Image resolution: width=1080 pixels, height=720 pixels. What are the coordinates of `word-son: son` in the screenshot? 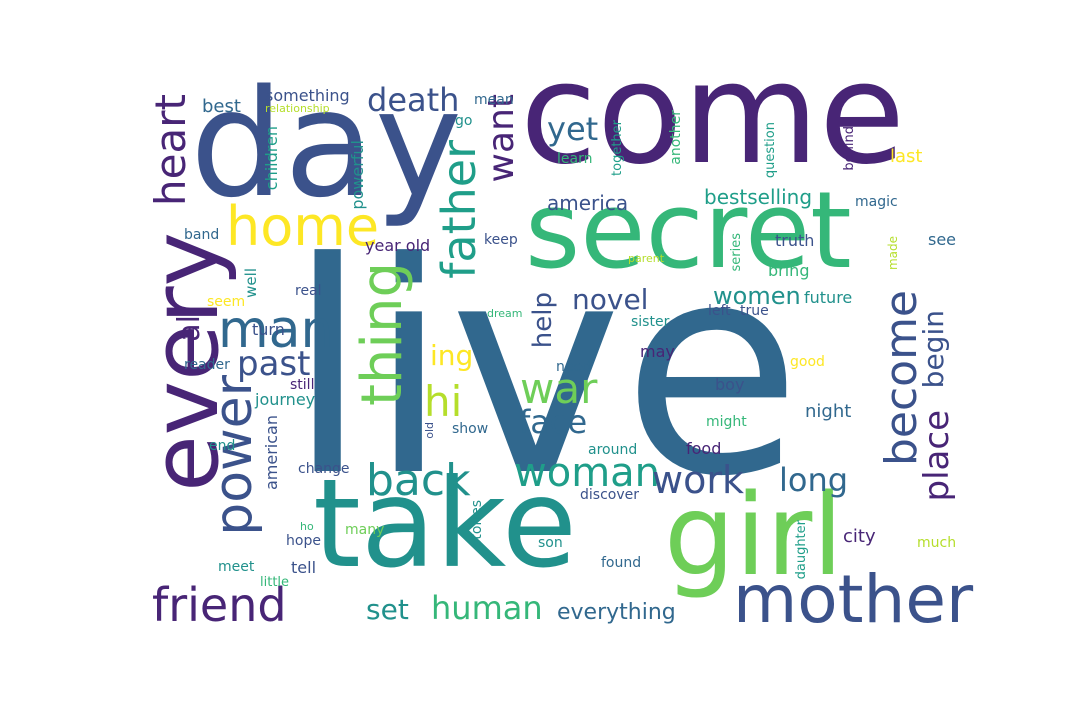 It's located at (550, 543).